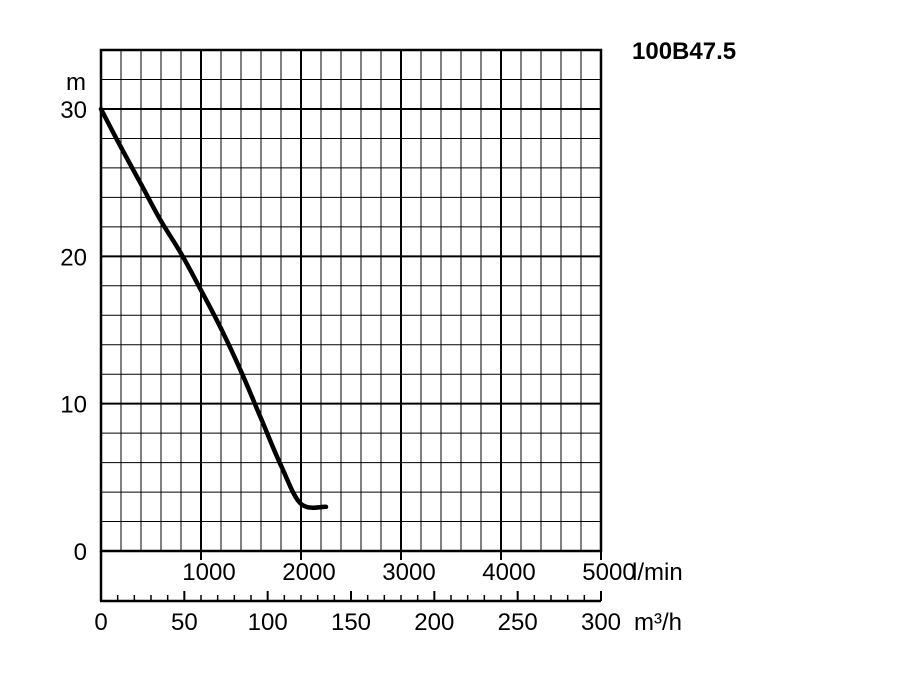 The width and height of the screenshot is (900, 700). I want to click on y-tick-label: 20, so click(73, 257).